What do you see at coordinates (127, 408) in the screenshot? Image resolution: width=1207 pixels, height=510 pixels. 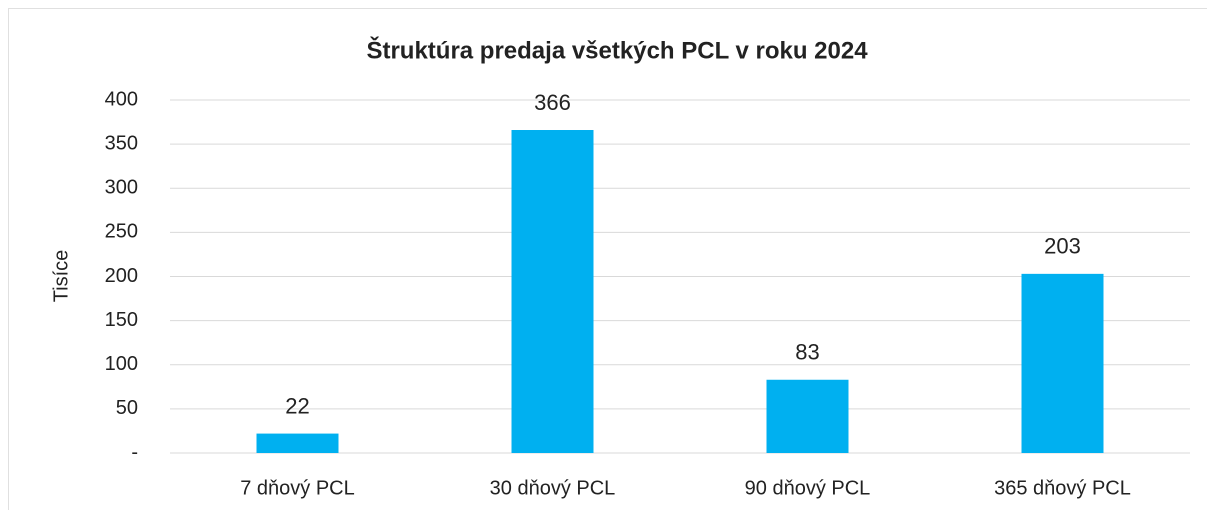 I see `y-tick-label: 50` at bounding box center [127, 408].